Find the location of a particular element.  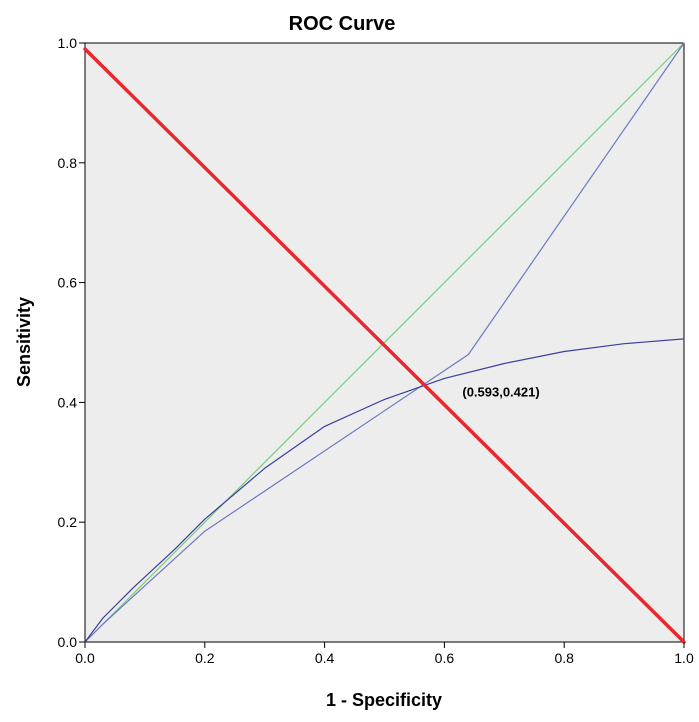

y-tick-label: 0.6 is located at coordinates (68, 283).